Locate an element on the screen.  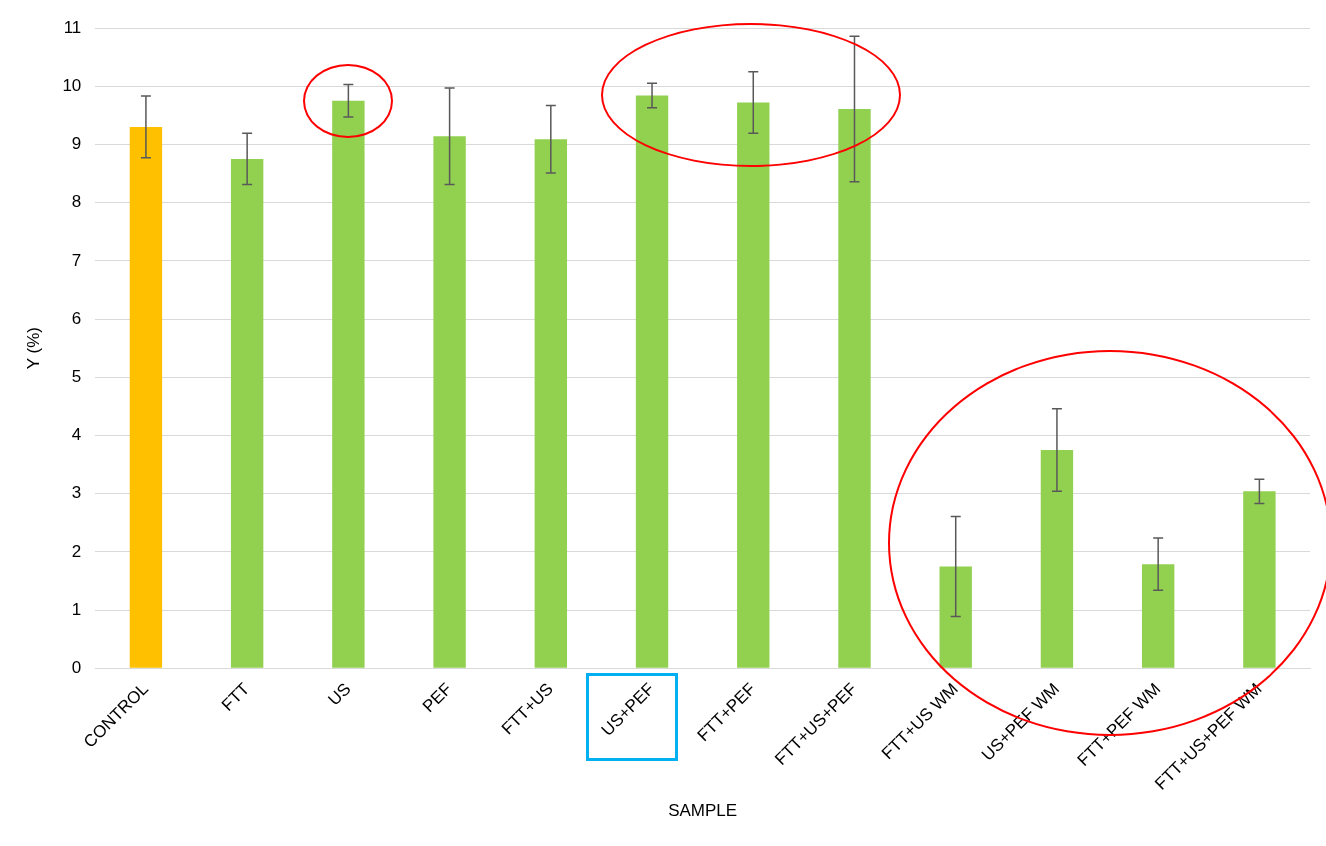
y-tick-label: 0 is located at coordinates (76, 668).